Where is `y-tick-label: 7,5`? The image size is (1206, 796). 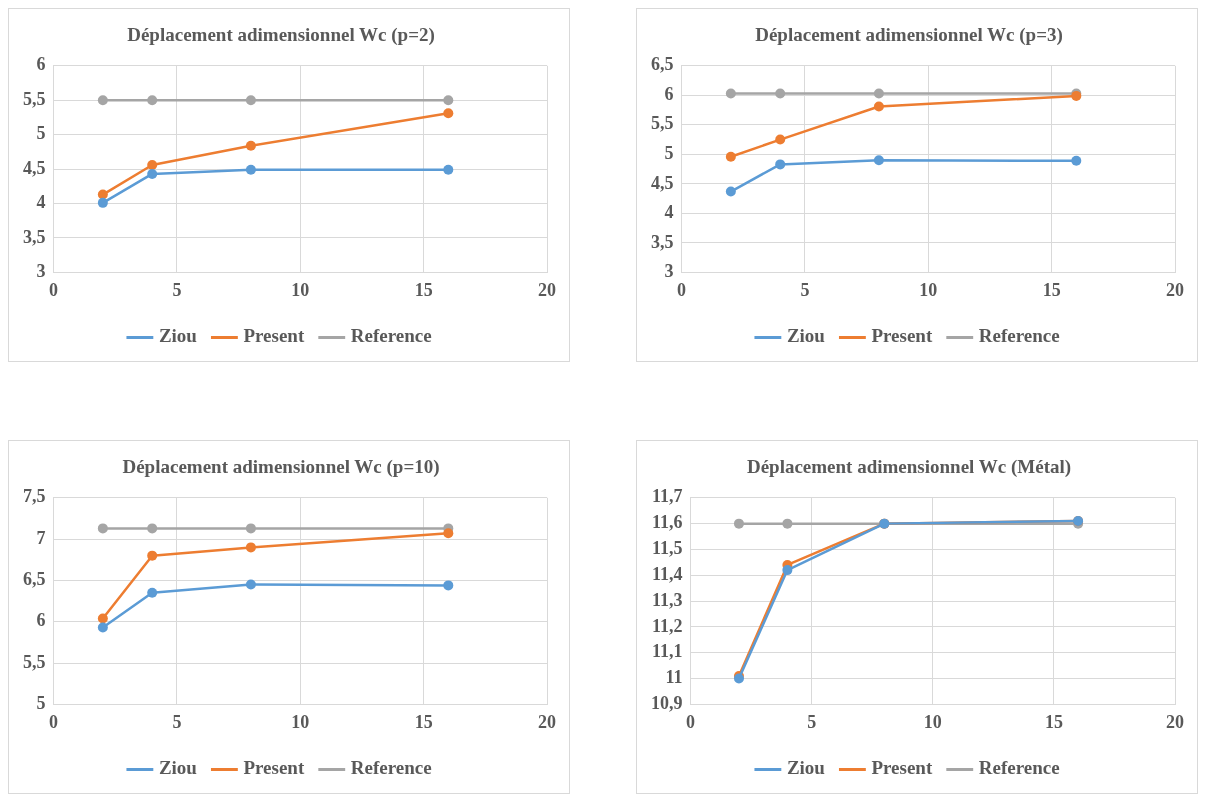
y-tick-label: 7,5 is located at coordinates (34, 496).